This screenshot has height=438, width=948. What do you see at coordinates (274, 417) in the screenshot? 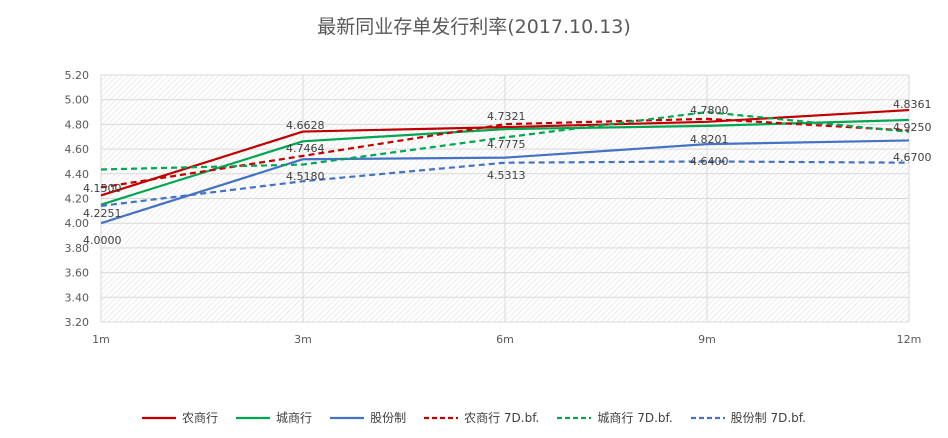
I see `legend-item: 城商行` at bounding box center [274, 417].